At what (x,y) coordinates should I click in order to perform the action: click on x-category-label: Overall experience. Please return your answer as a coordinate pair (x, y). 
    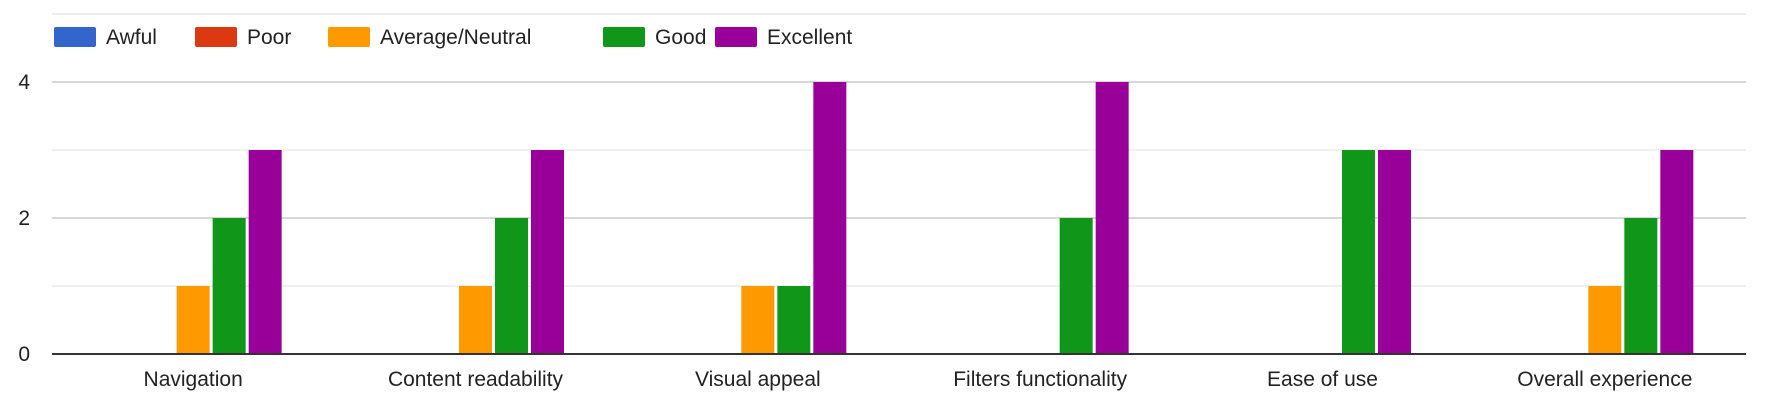
    Looking at the image, I should click on (1604, 379).